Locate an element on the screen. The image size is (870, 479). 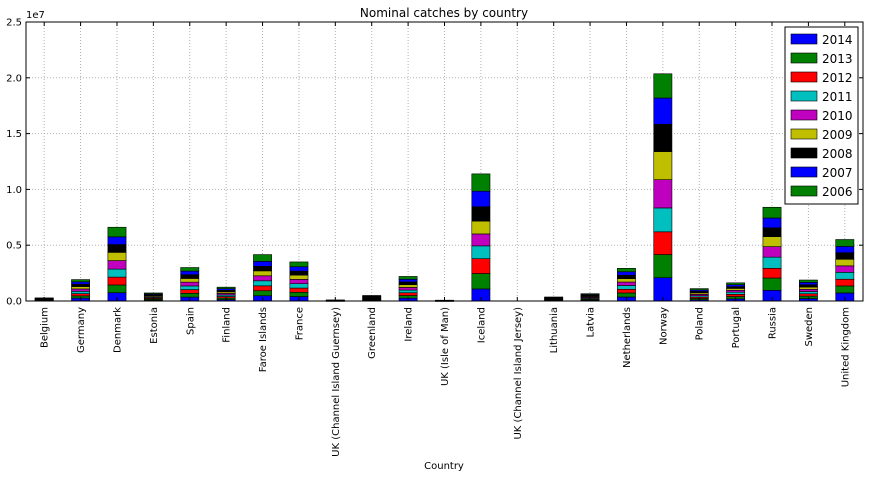
x-tick-label: Netherlands is located at coordinates (627, 337).